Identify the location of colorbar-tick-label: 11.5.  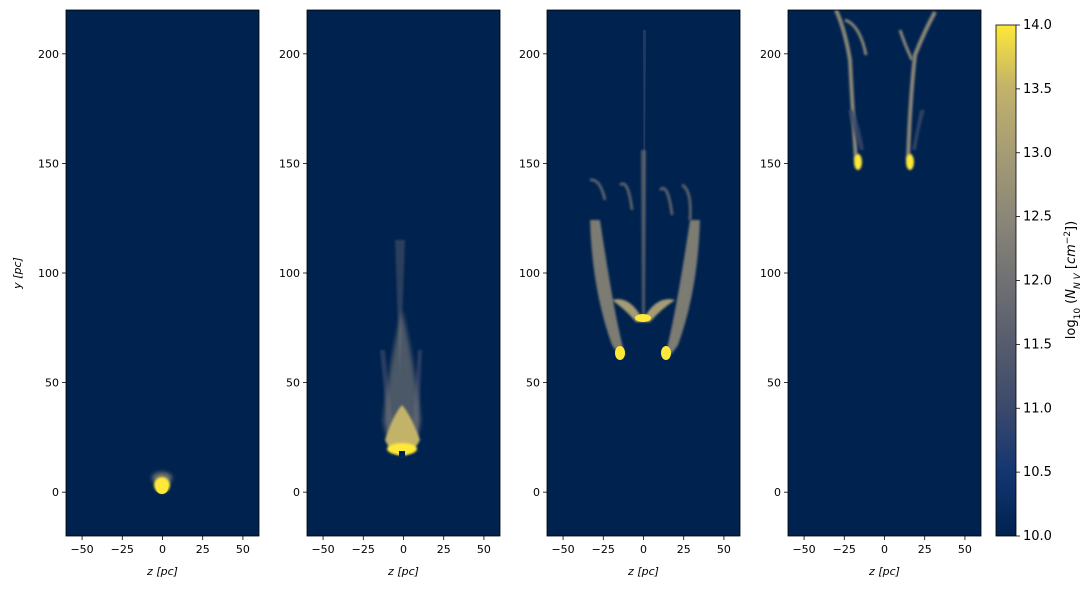
(1037, 344).